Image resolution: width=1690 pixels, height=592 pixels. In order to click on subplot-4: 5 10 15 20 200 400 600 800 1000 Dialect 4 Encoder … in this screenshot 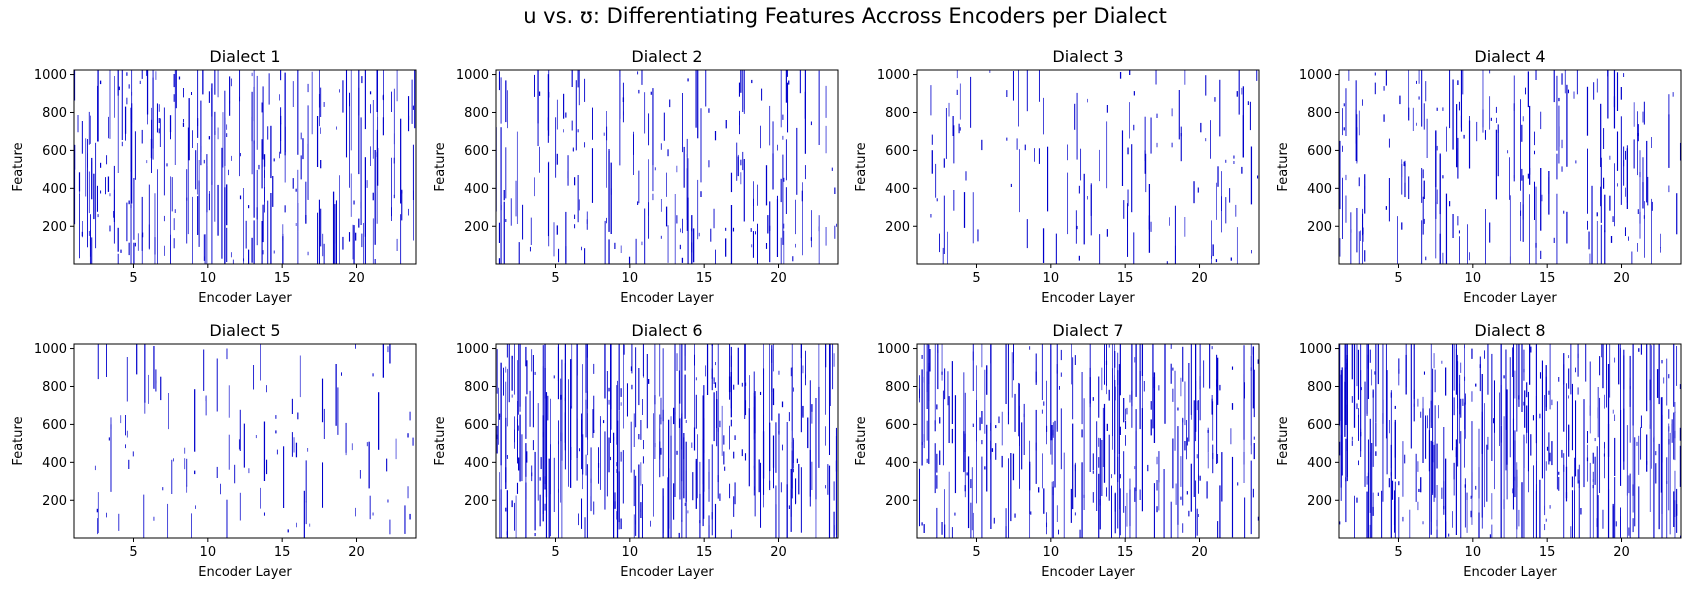, I will do `click(1479, 176)`.